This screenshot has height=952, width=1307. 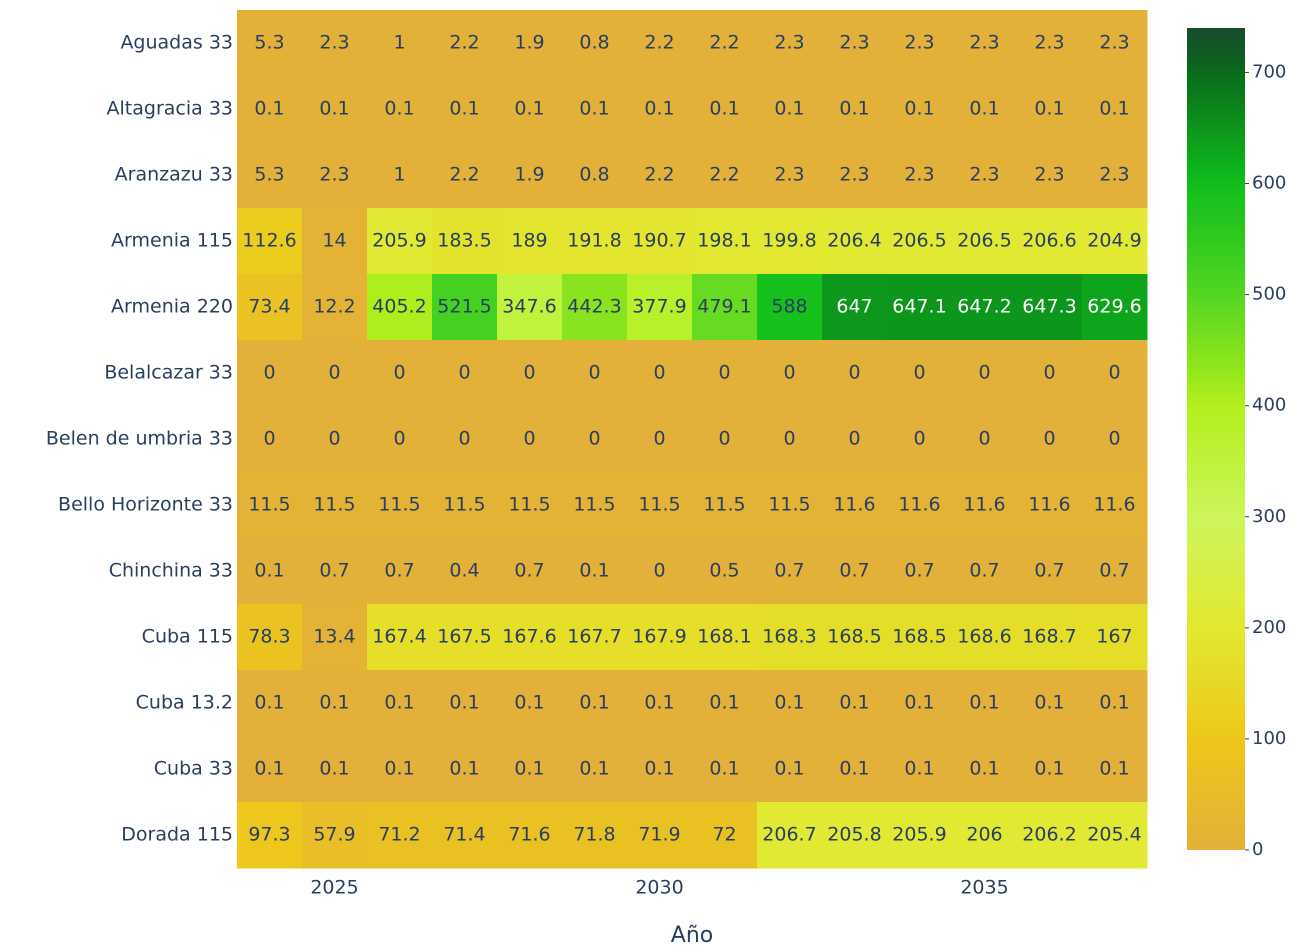 What do you see at coordinates (464, 241) in the screenshot?
I see `cell-label: 183.5` at bounding box center [464, 241].